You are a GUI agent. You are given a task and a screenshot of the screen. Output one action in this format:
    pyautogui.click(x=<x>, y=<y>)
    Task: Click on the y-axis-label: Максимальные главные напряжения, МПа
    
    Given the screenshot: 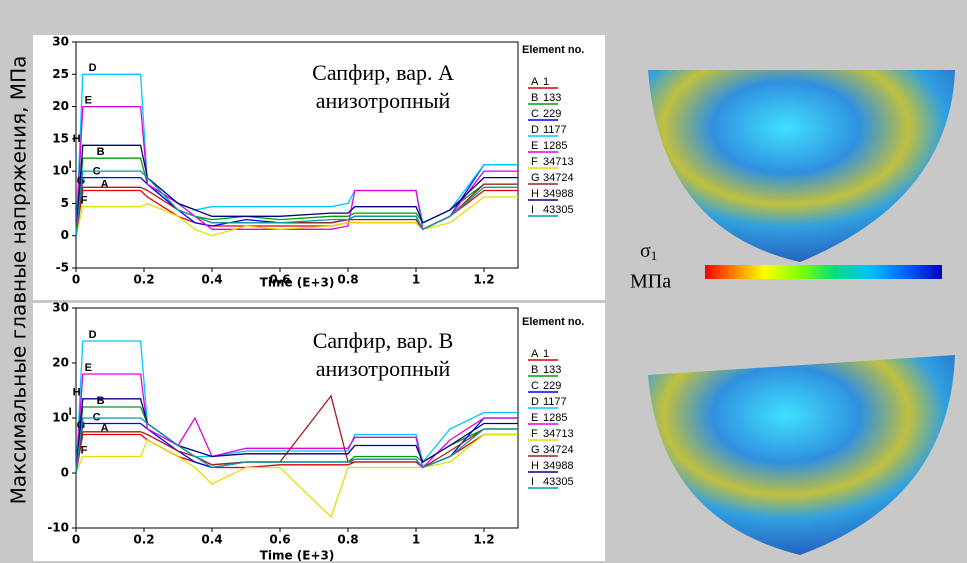 What is the action you would take?
    pyautogui.click(x=19, y=280)
    